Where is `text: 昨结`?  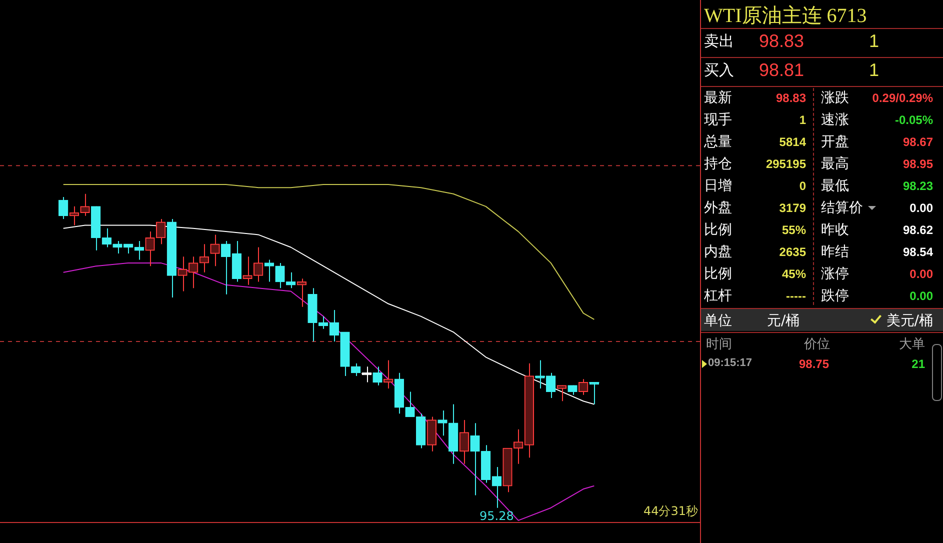 text: 昨结 is located at coordinates (835, 252).